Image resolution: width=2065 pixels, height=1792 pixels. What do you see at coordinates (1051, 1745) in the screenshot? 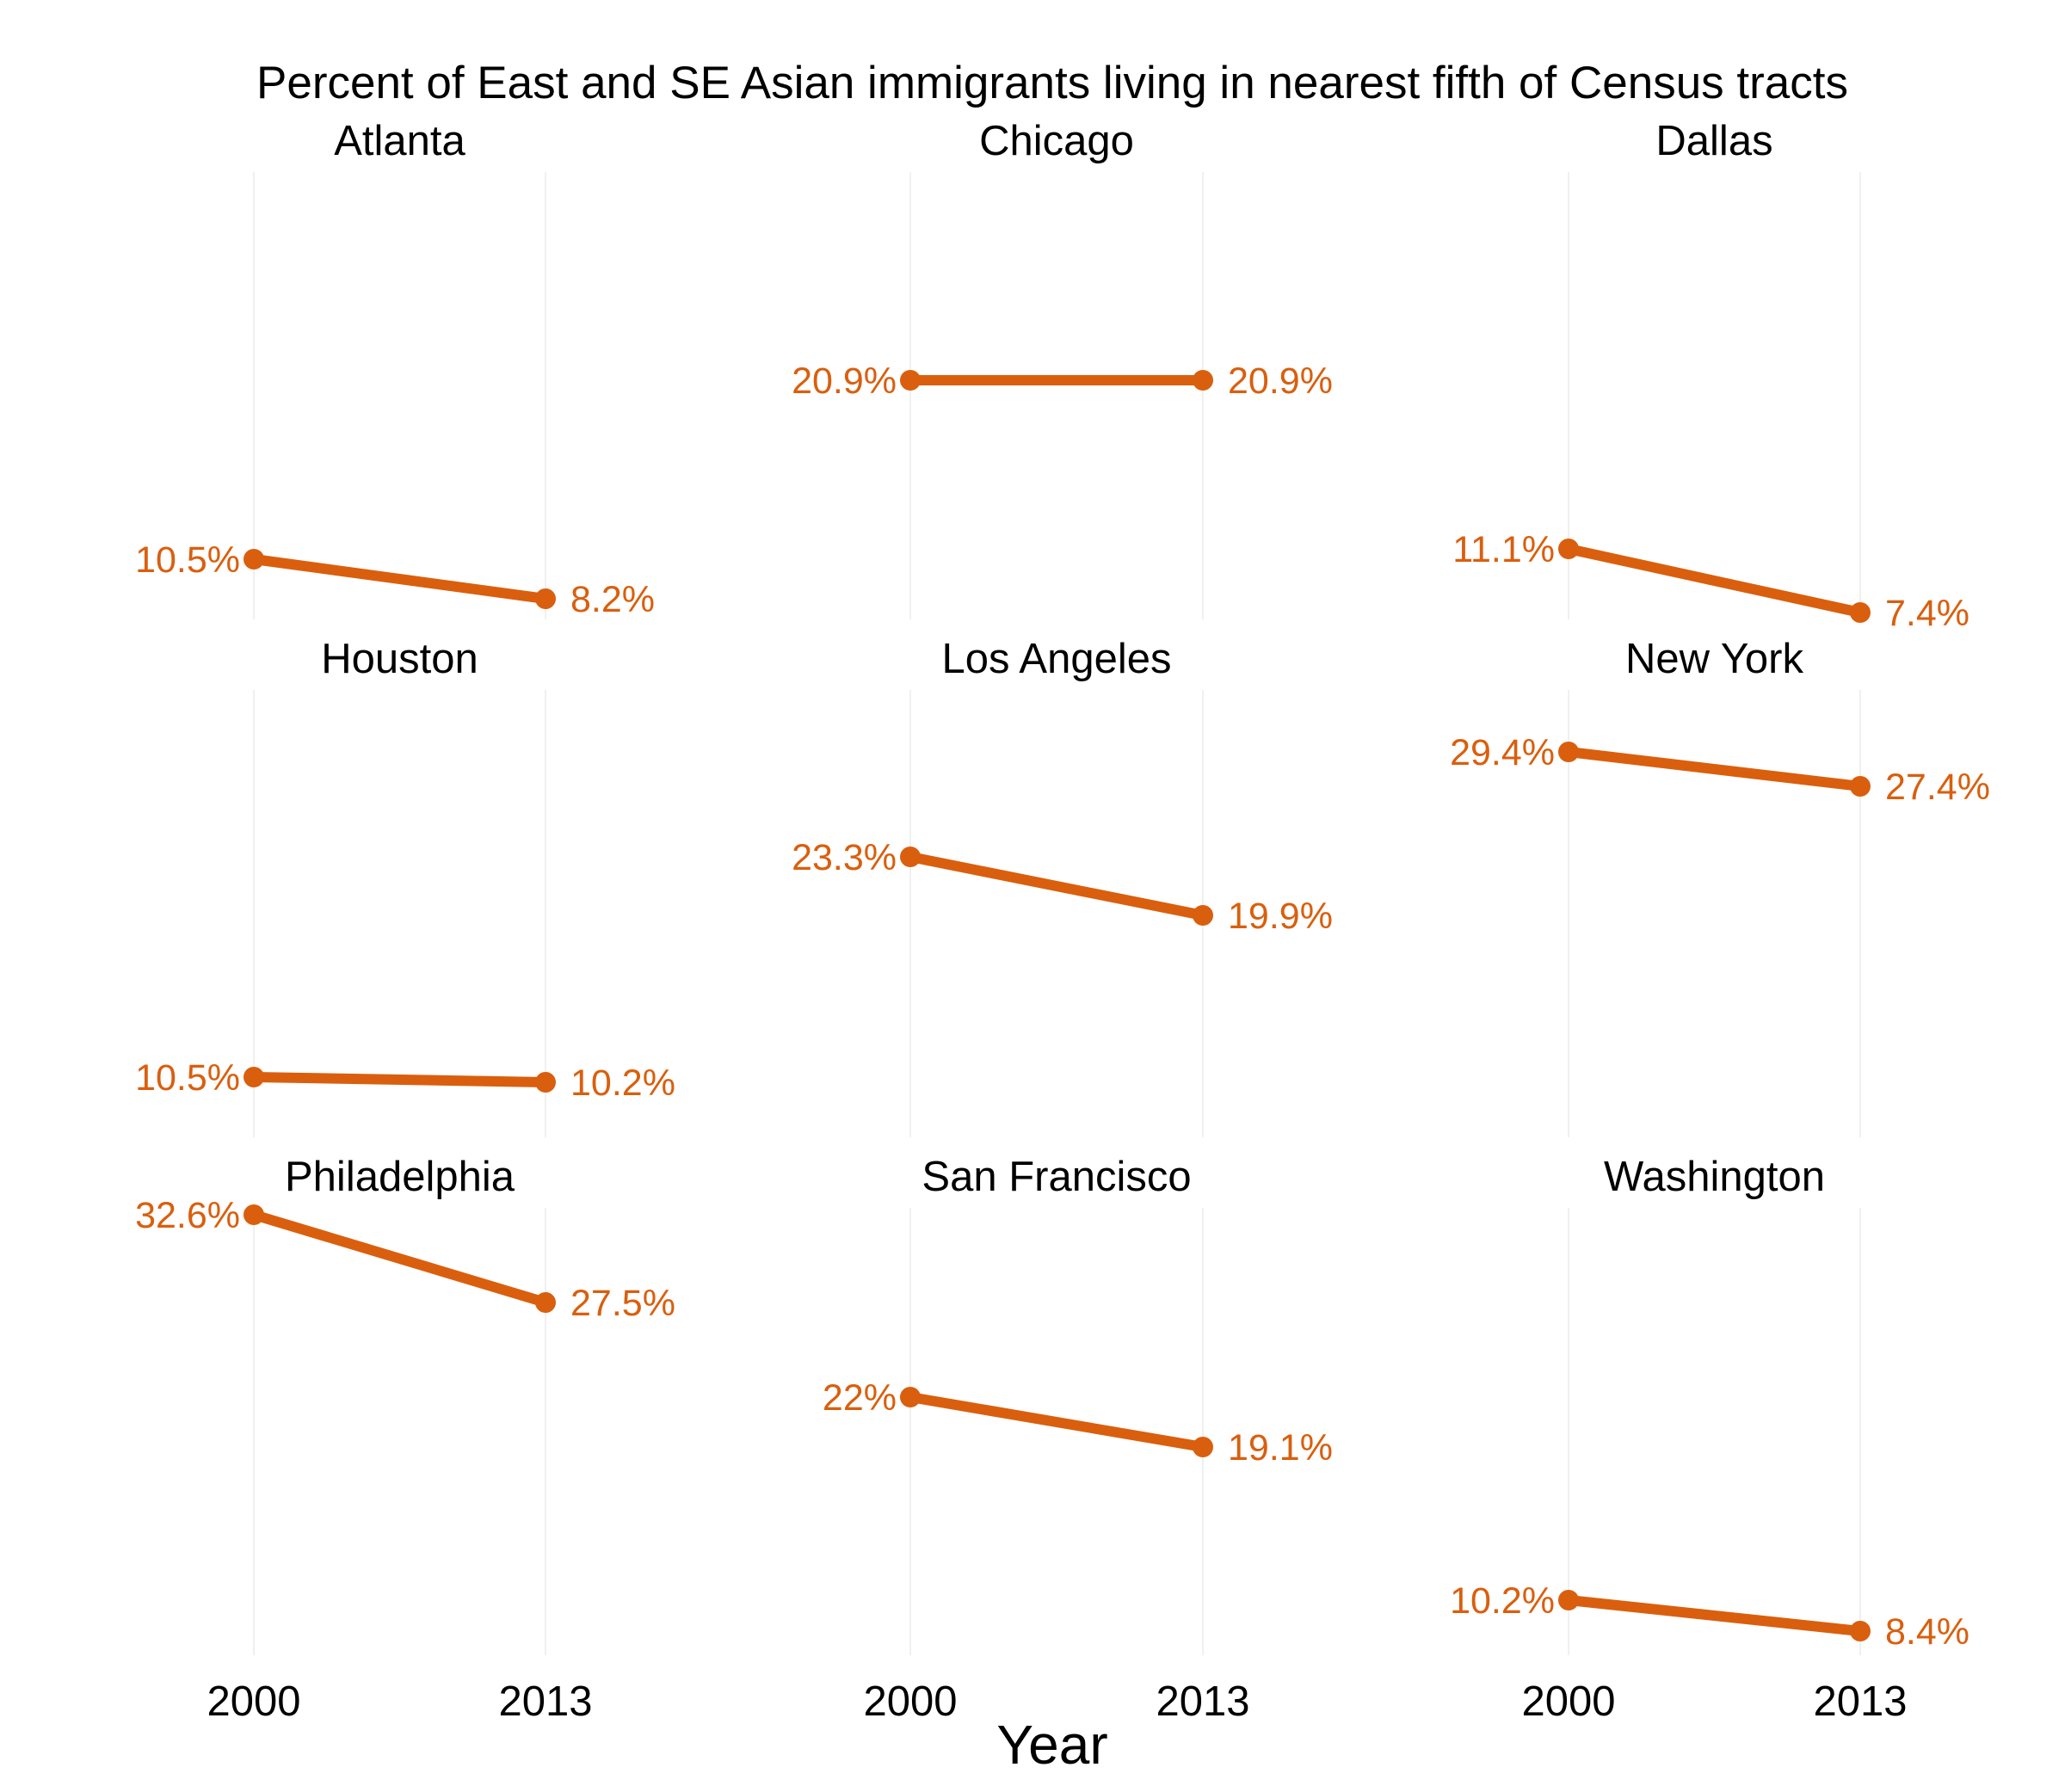
I see `x-axis-title: Year` at bounding box center [1051, 1745].